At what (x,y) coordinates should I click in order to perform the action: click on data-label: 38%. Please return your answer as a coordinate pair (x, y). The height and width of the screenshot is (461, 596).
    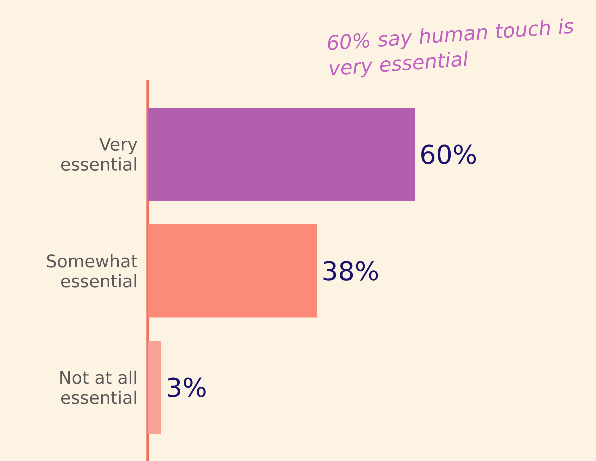
    Looking at the image, I should click on (351, 271).